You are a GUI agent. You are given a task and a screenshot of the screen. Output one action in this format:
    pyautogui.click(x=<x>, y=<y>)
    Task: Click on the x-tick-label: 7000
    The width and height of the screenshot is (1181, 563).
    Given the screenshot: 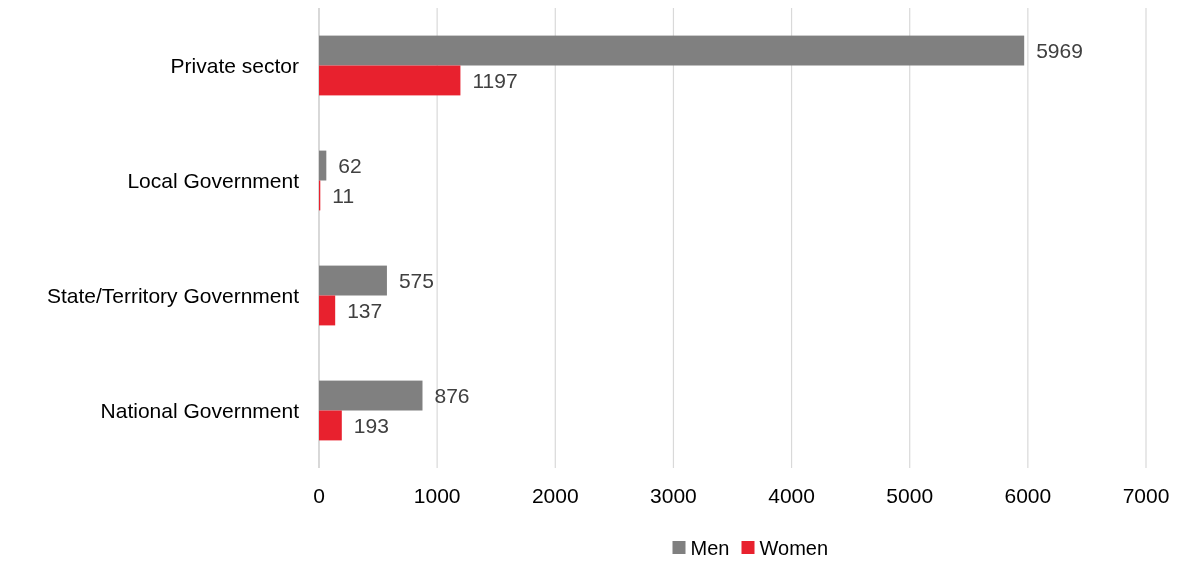 What is the action you would take?
    pyautogui.click(x=1146, y=495)
    